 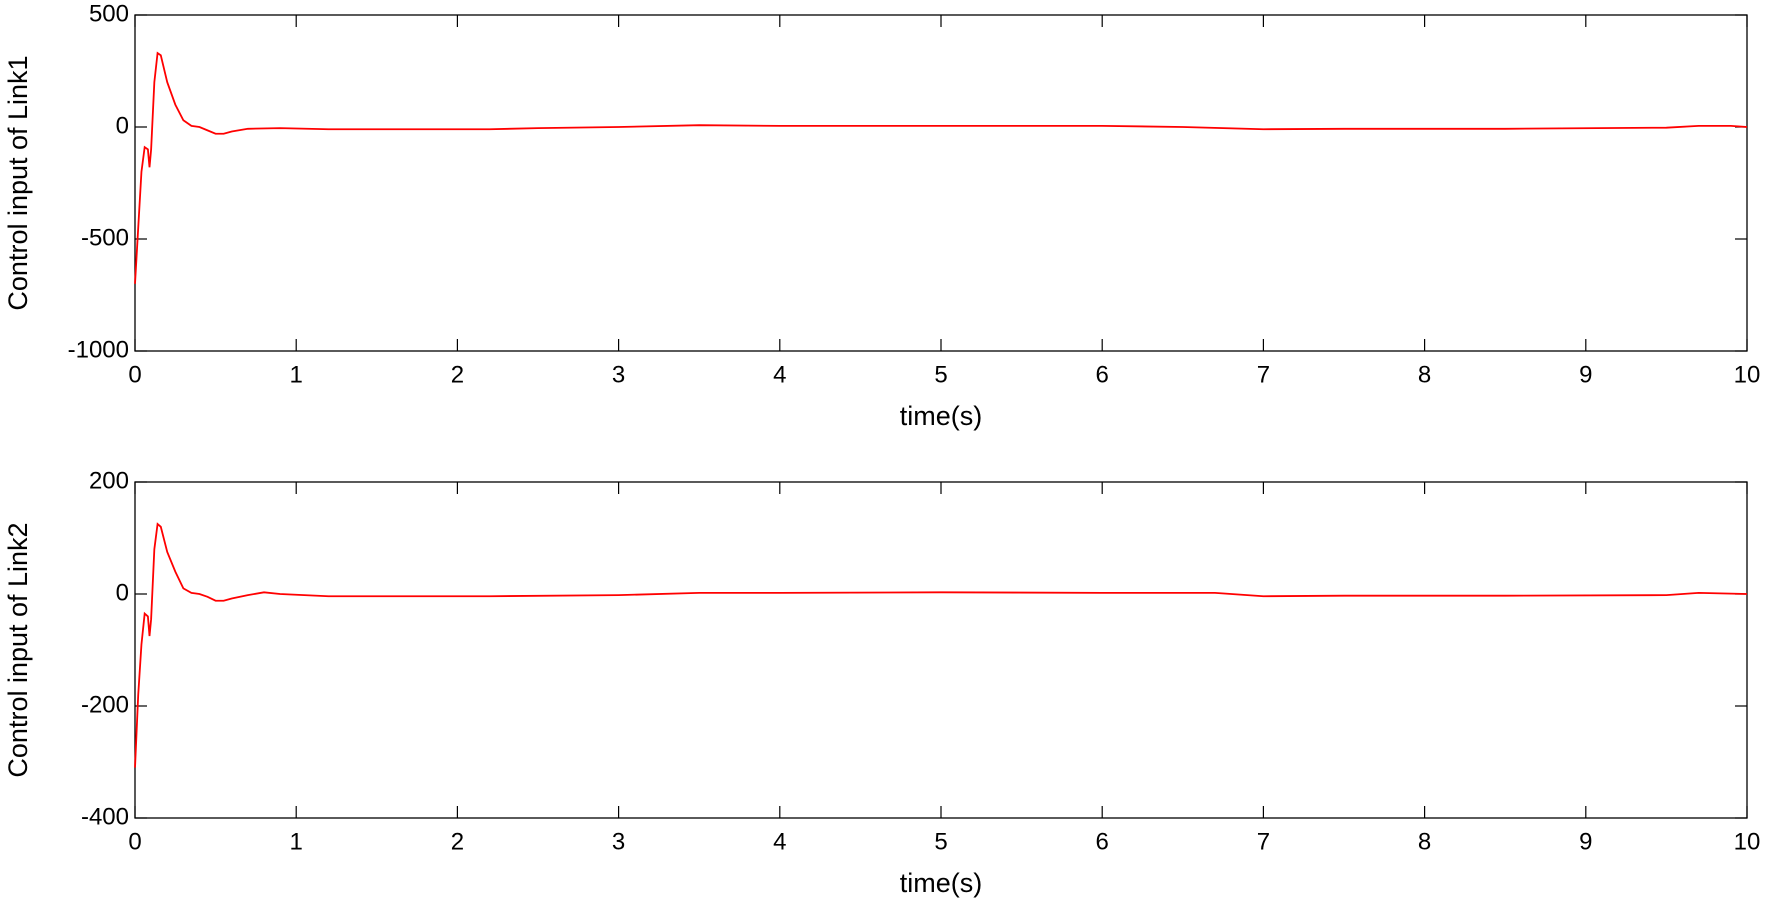 I want to click on y-tick-label: 200, so click(x=109, y=480).